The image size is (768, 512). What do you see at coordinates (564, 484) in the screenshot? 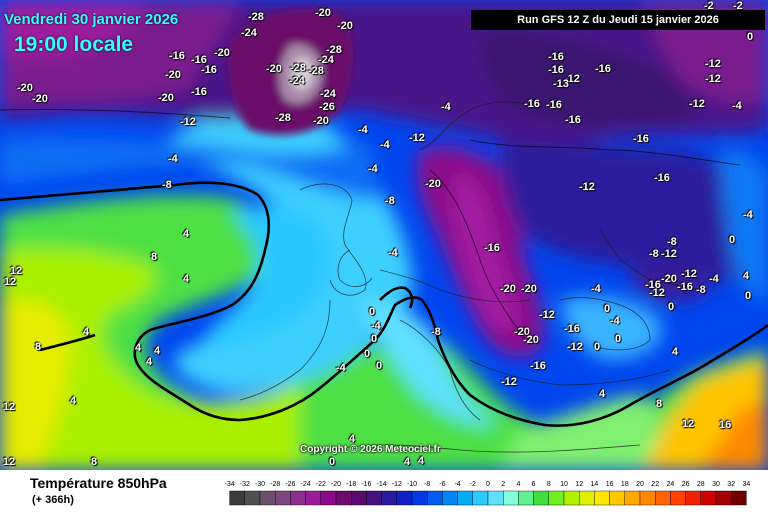
I see `scale-tick-label: 10` at bounding box center [564, 484].